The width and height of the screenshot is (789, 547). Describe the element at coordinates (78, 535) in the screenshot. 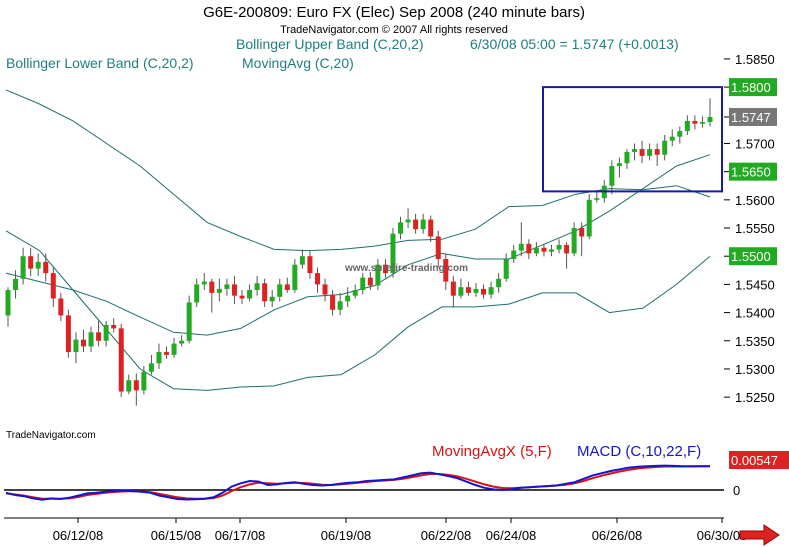

I see `x-tick-label: 06/12/08` at that location.